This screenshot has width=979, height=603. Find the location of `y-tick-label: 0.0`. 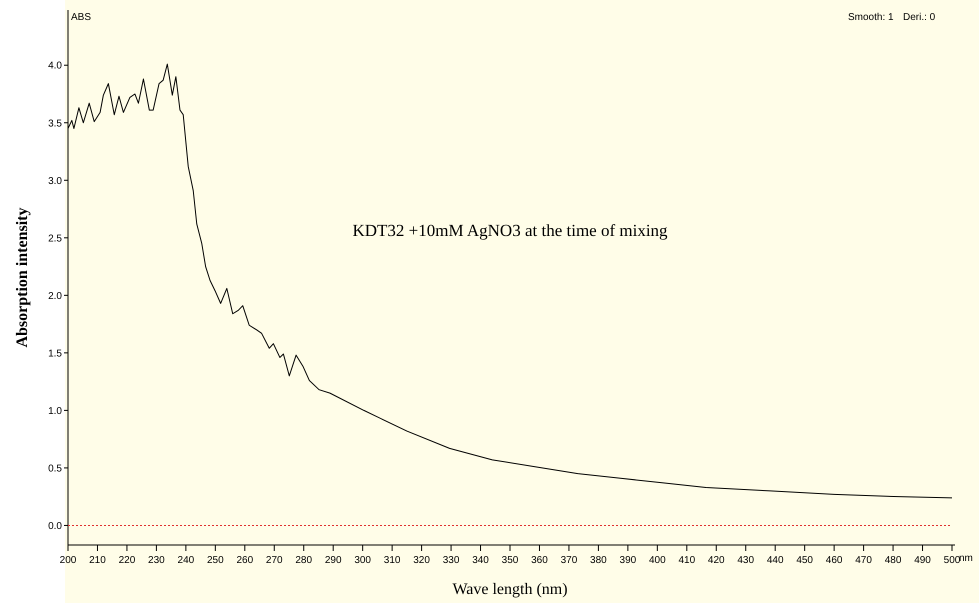

y-tick-label: 0.0 is located at coordinates (55, 526).